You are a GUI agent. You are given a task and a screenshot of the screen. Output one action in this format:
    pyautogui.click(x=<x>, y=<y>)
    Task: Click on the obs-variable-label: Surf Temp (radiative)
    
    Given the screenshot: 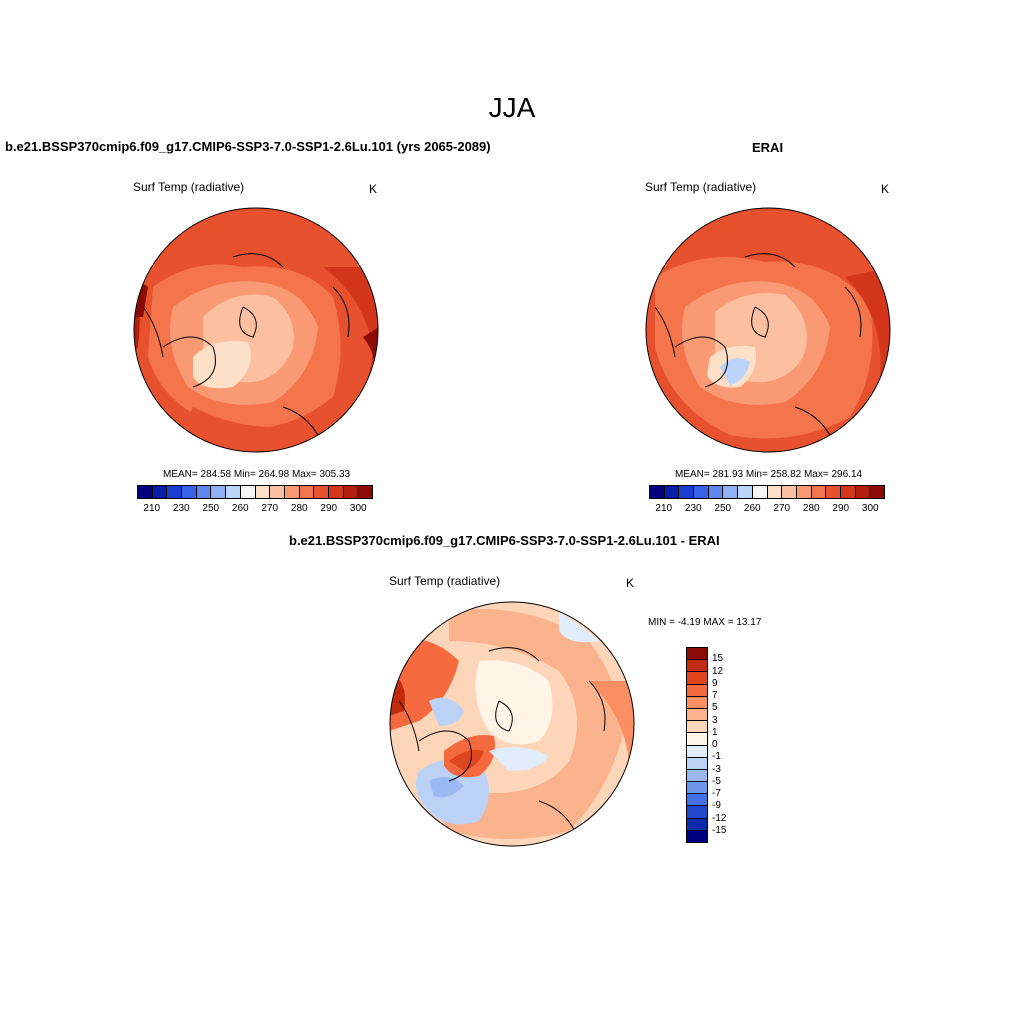 What is the action you would take?
    pyautogui.click(x=701, y=187)
    